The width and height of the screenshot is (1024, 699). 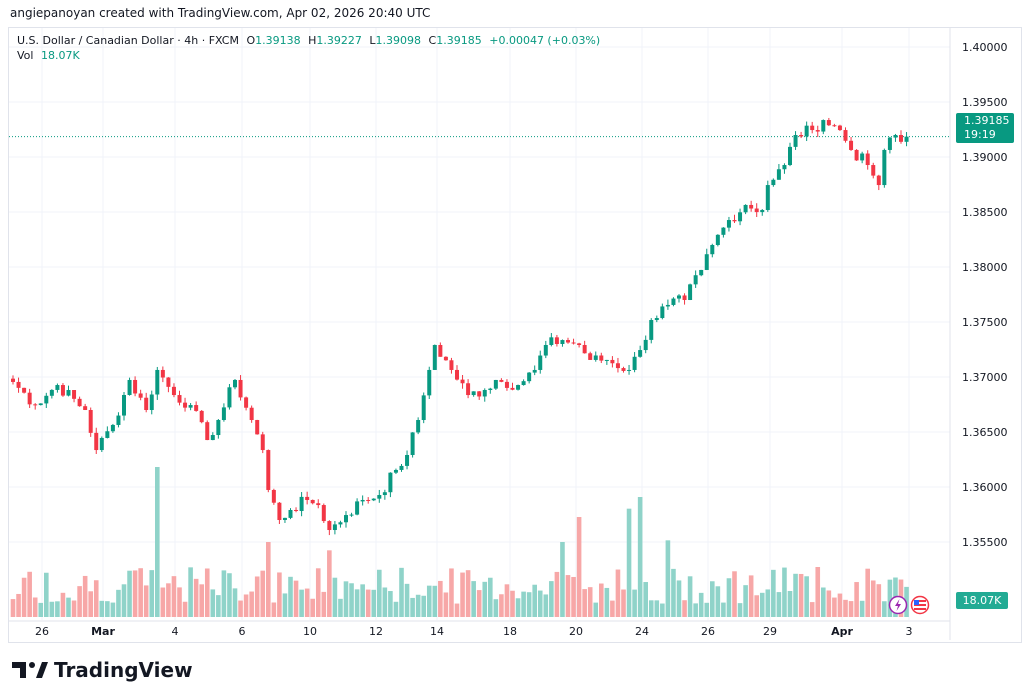 I want to click on price-axis-label: 1.36500, so click(x=985, y=432).